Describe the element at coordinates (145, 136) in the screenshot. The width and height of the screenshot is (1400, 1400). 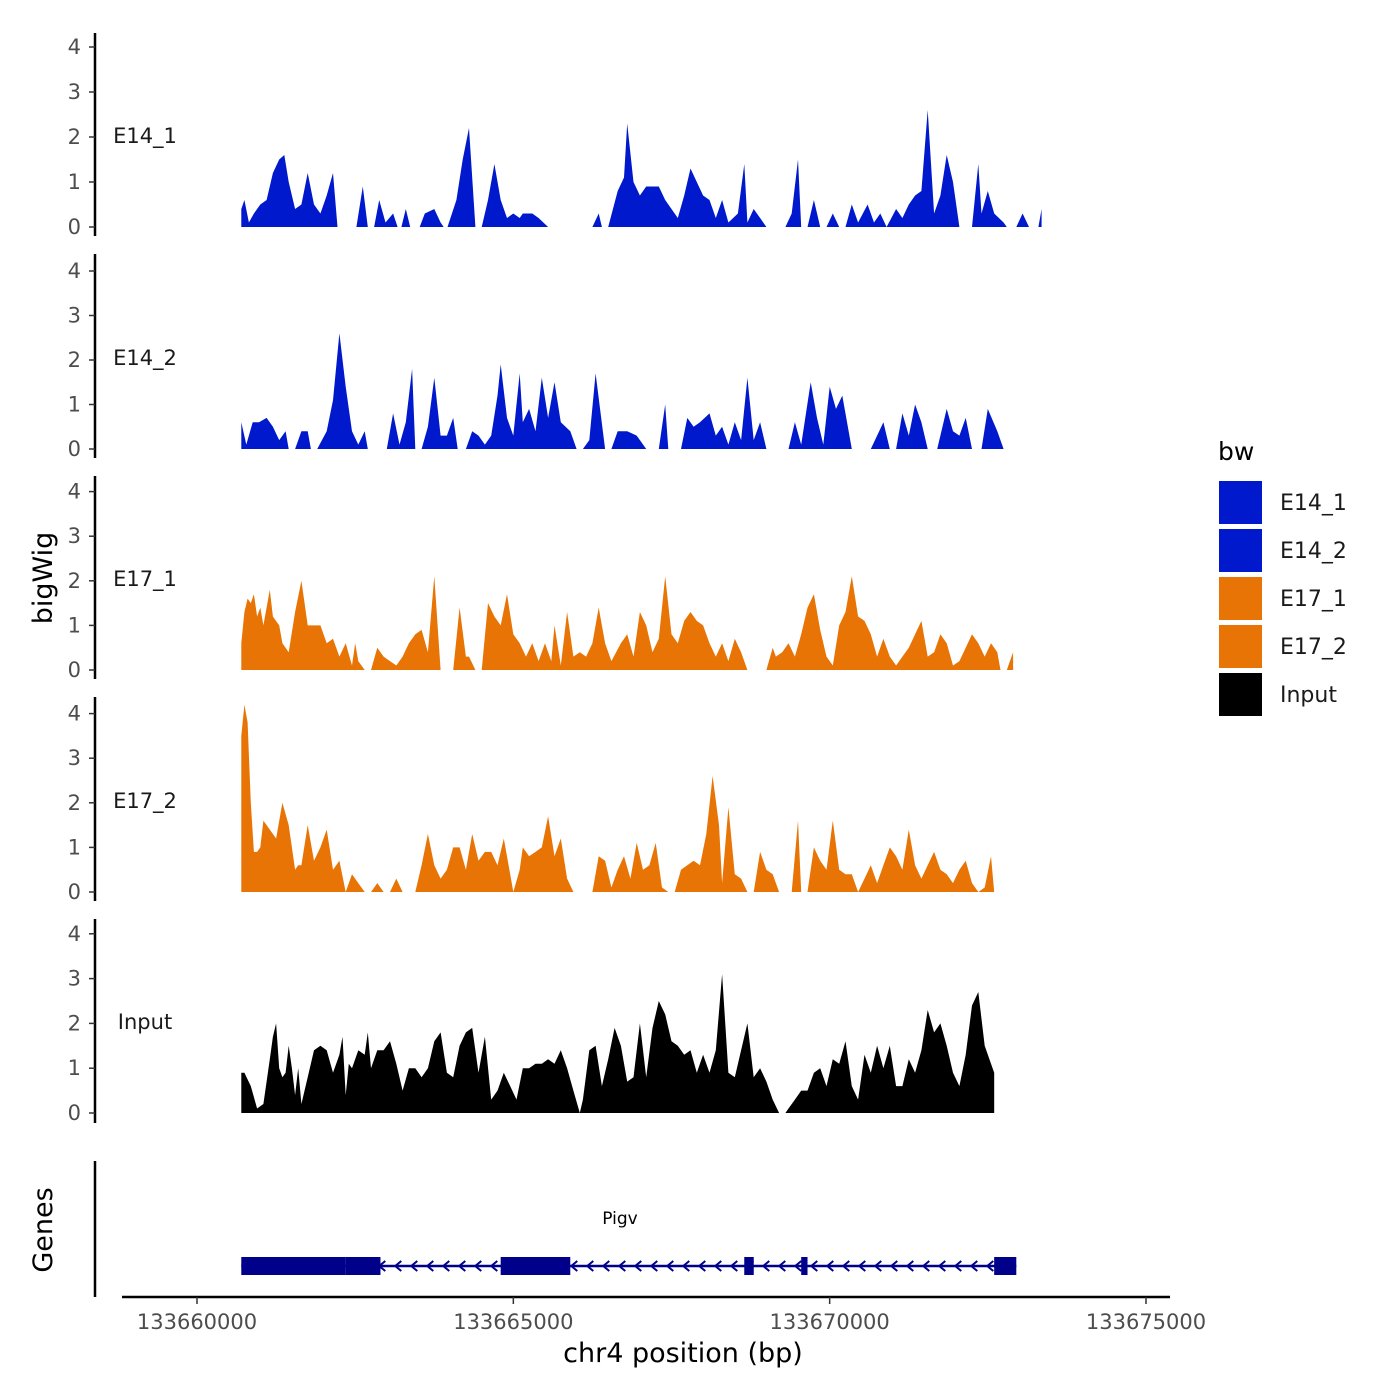
I see `track-label: E14_1` at that location.